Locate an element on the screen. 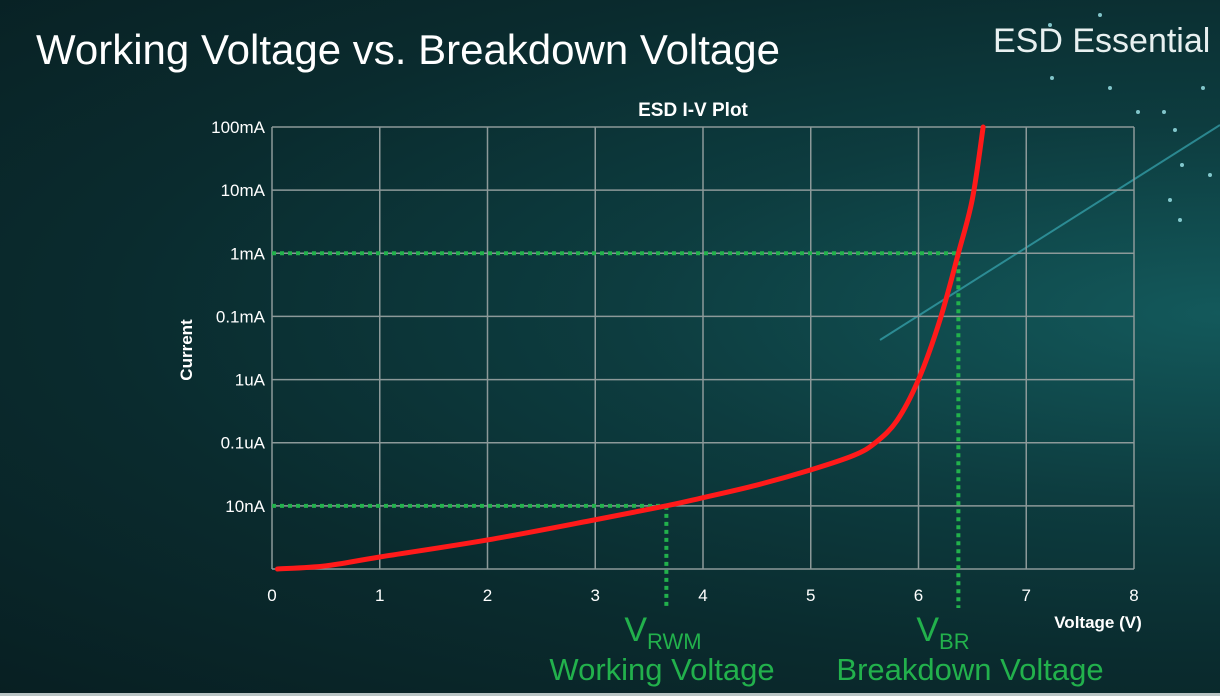  y-axis-label: Current is located at coordinates (186, 350).